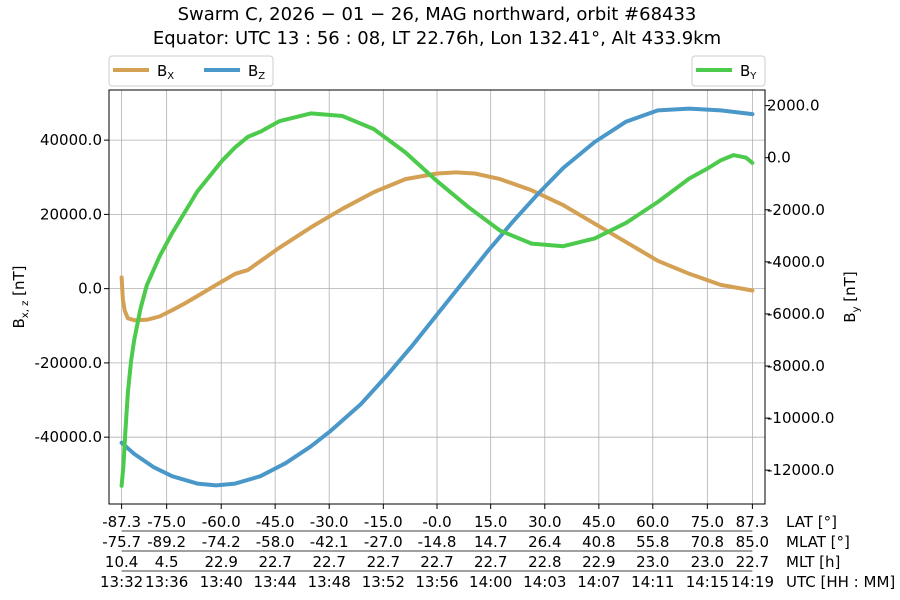 The height and width of the screenshot is (600, 900). Describe the element at coordinates (383, 542) in the screenshot. I see `x-tick-label: -27.0` at that location.